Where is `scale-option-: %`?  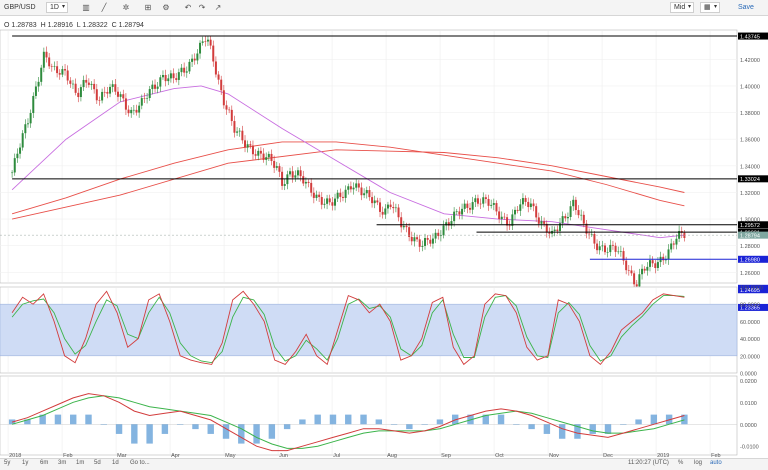 scale-option-: % is located at coordinates (681, 463).